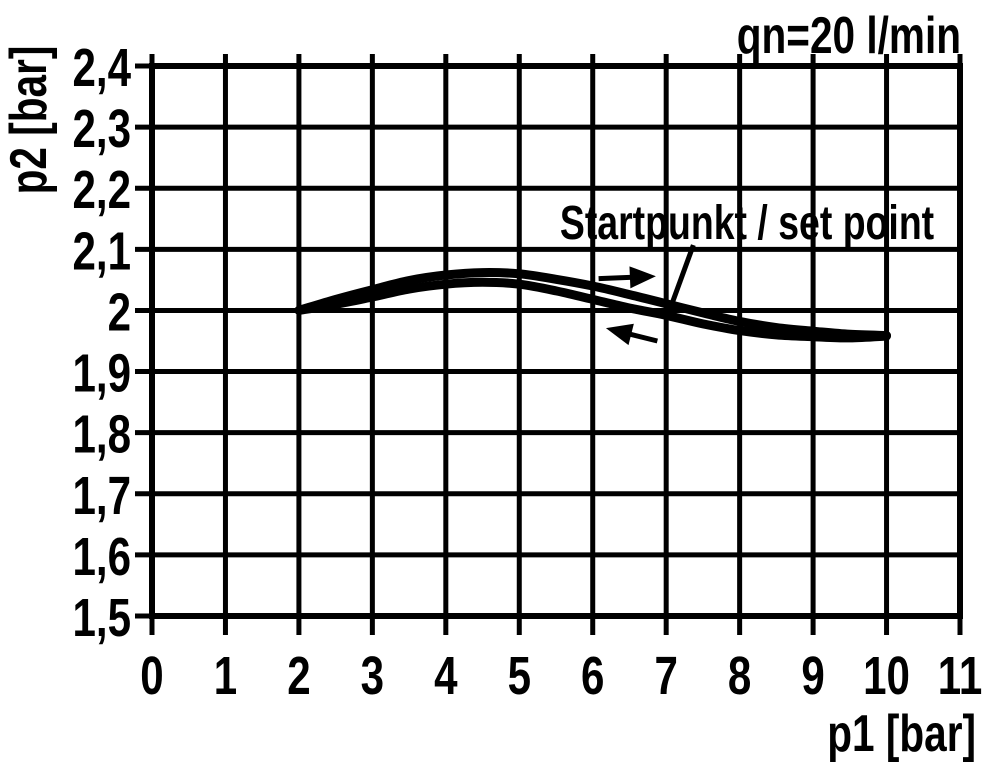 This screenshot has height=764, width=1000. What do you see at coordinates (739, 676) in the screenshot?
I see `x-tick-label: 8` at bounding box center [739, 676].